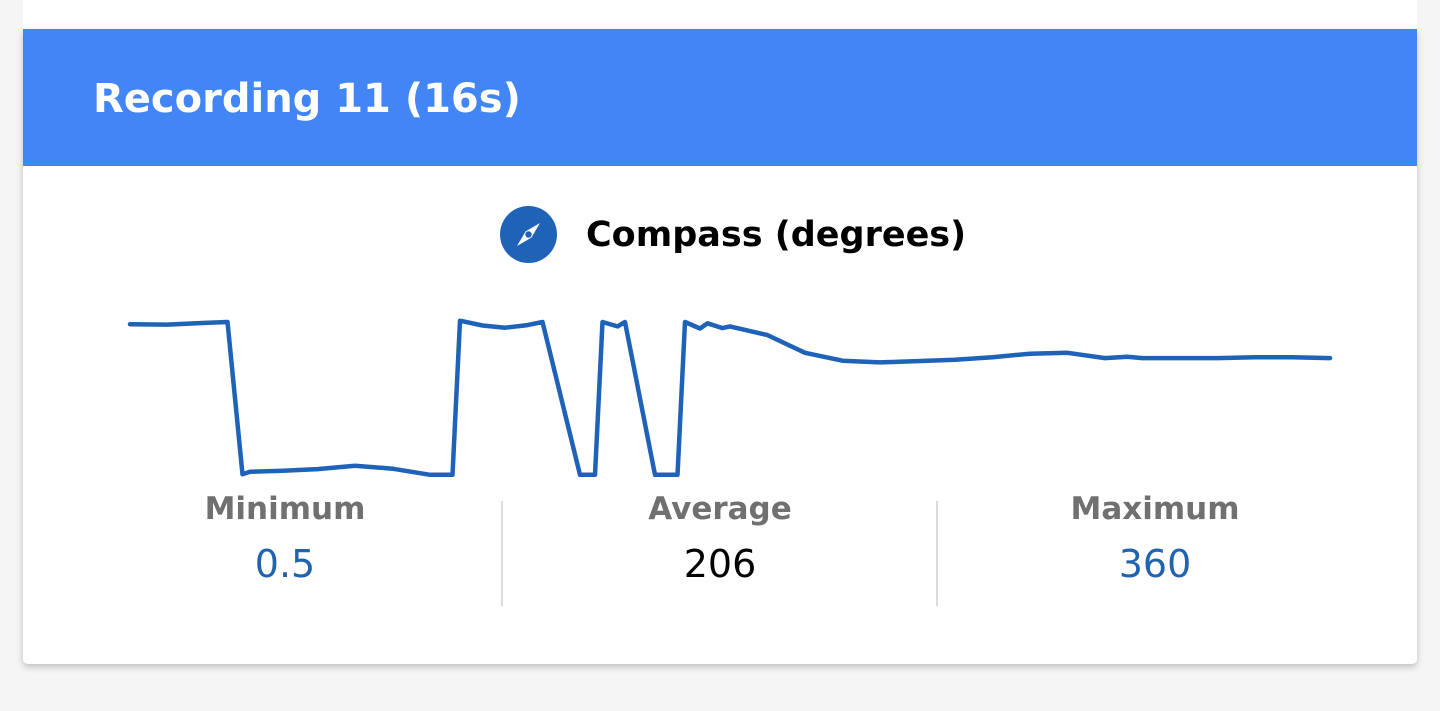 The width and height of the screenshot is (1440, 711). I want to click on stat-maximum: Maximum 360, so click(1155, 538).